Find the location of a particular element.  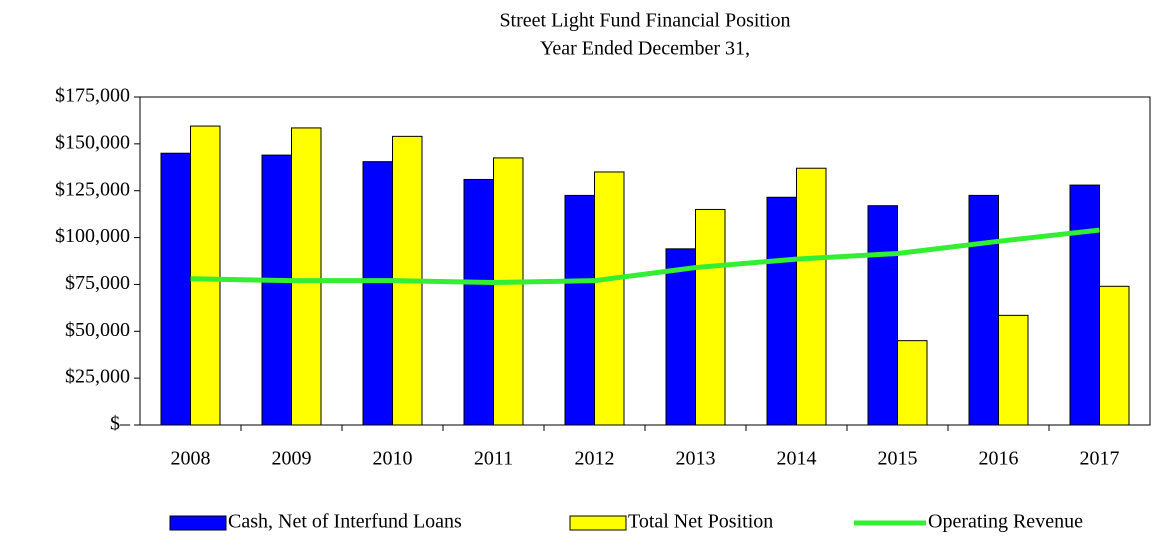

x-tick-label: 2012 is located at coordinates (595, 459).